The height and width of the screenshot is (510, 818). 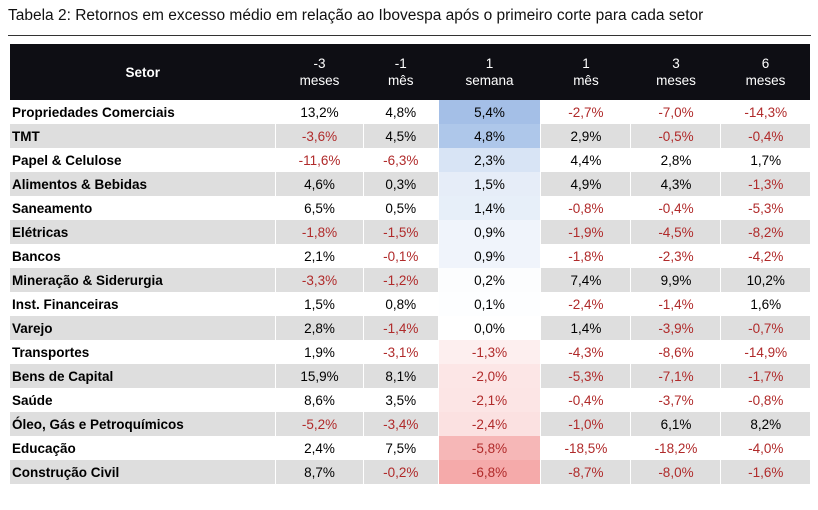 What do you see at coordinates (765, 160) in the screenshot?
I see `value-cell: 1,7%` at bounding box center [765, 160].